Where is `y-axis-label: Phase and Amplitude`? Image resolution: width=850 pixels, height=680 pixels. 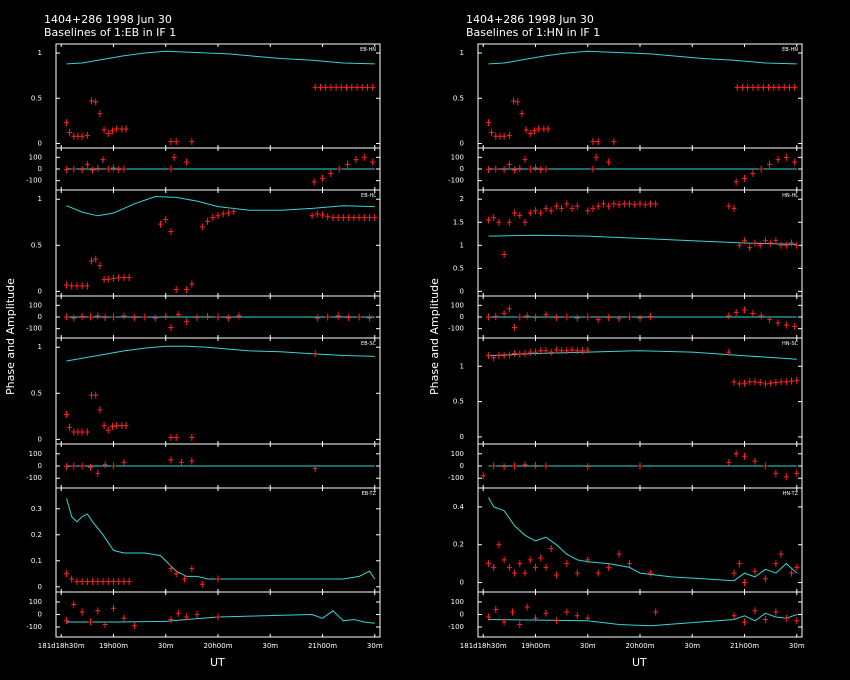 y-axis-label: Phase and Amplitude is located at coordinates (10, 336).